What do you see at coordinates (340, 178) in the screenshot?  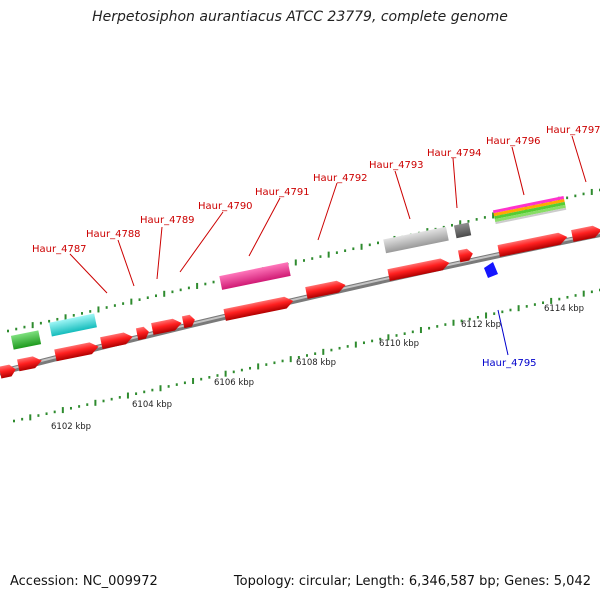 I see `gene-label: Haur_4792` at bounding box center [340, 178].